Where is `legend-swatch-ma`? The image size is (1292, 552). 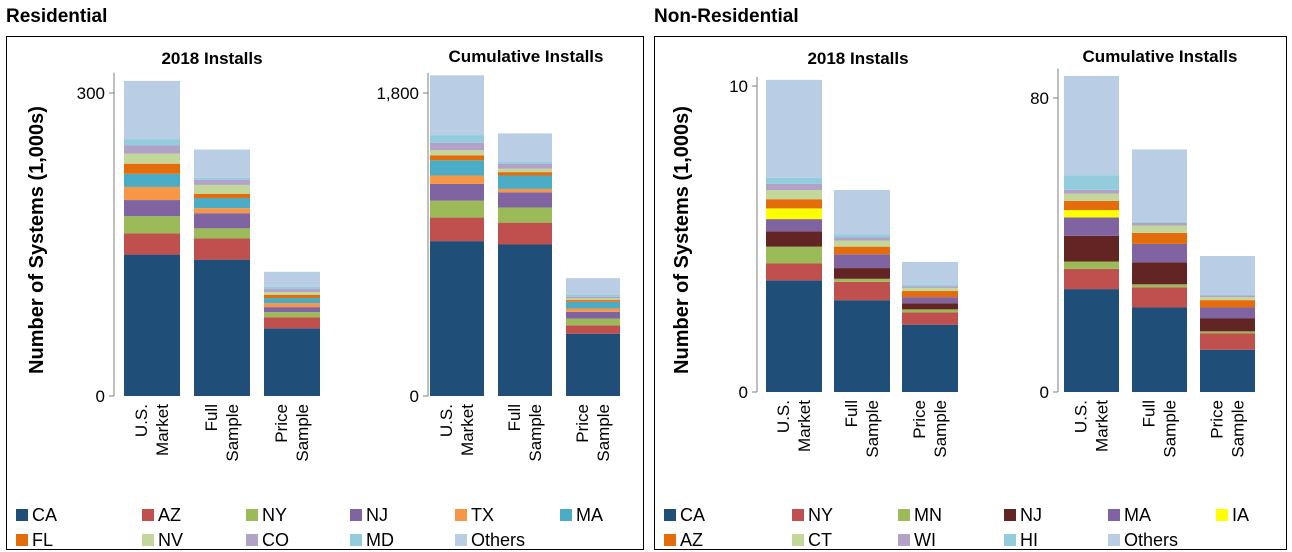 legend-swatch-ma is located at coordinates (566, 515).